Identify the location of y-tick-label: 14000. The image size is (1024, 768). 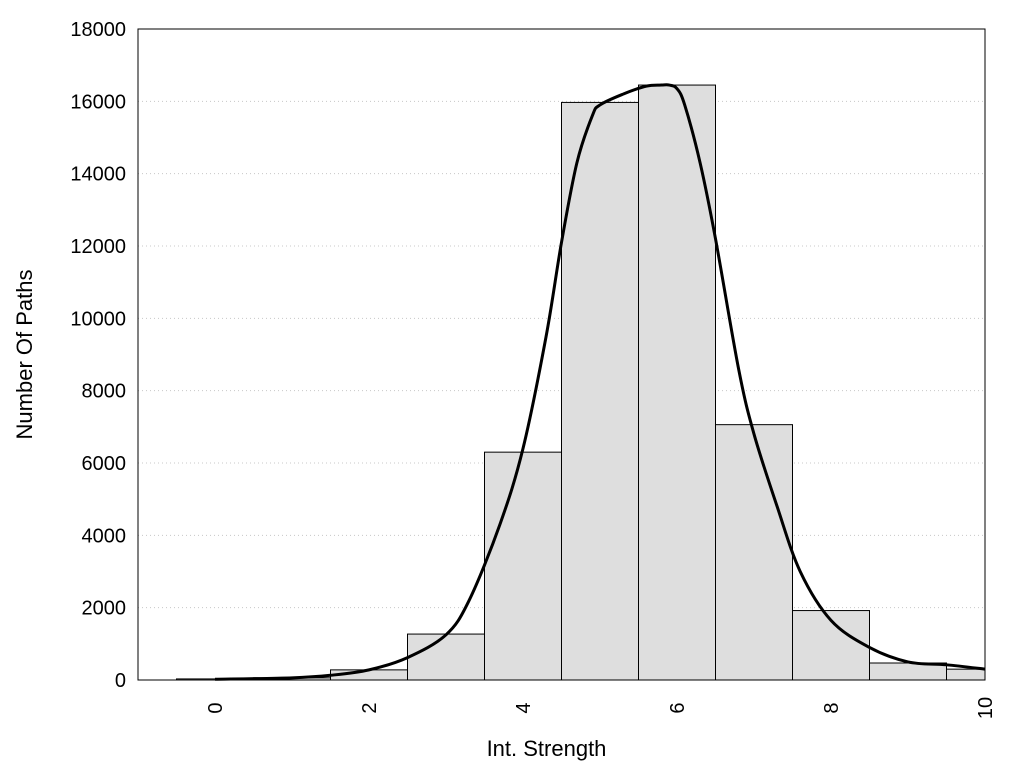
(98, 175).